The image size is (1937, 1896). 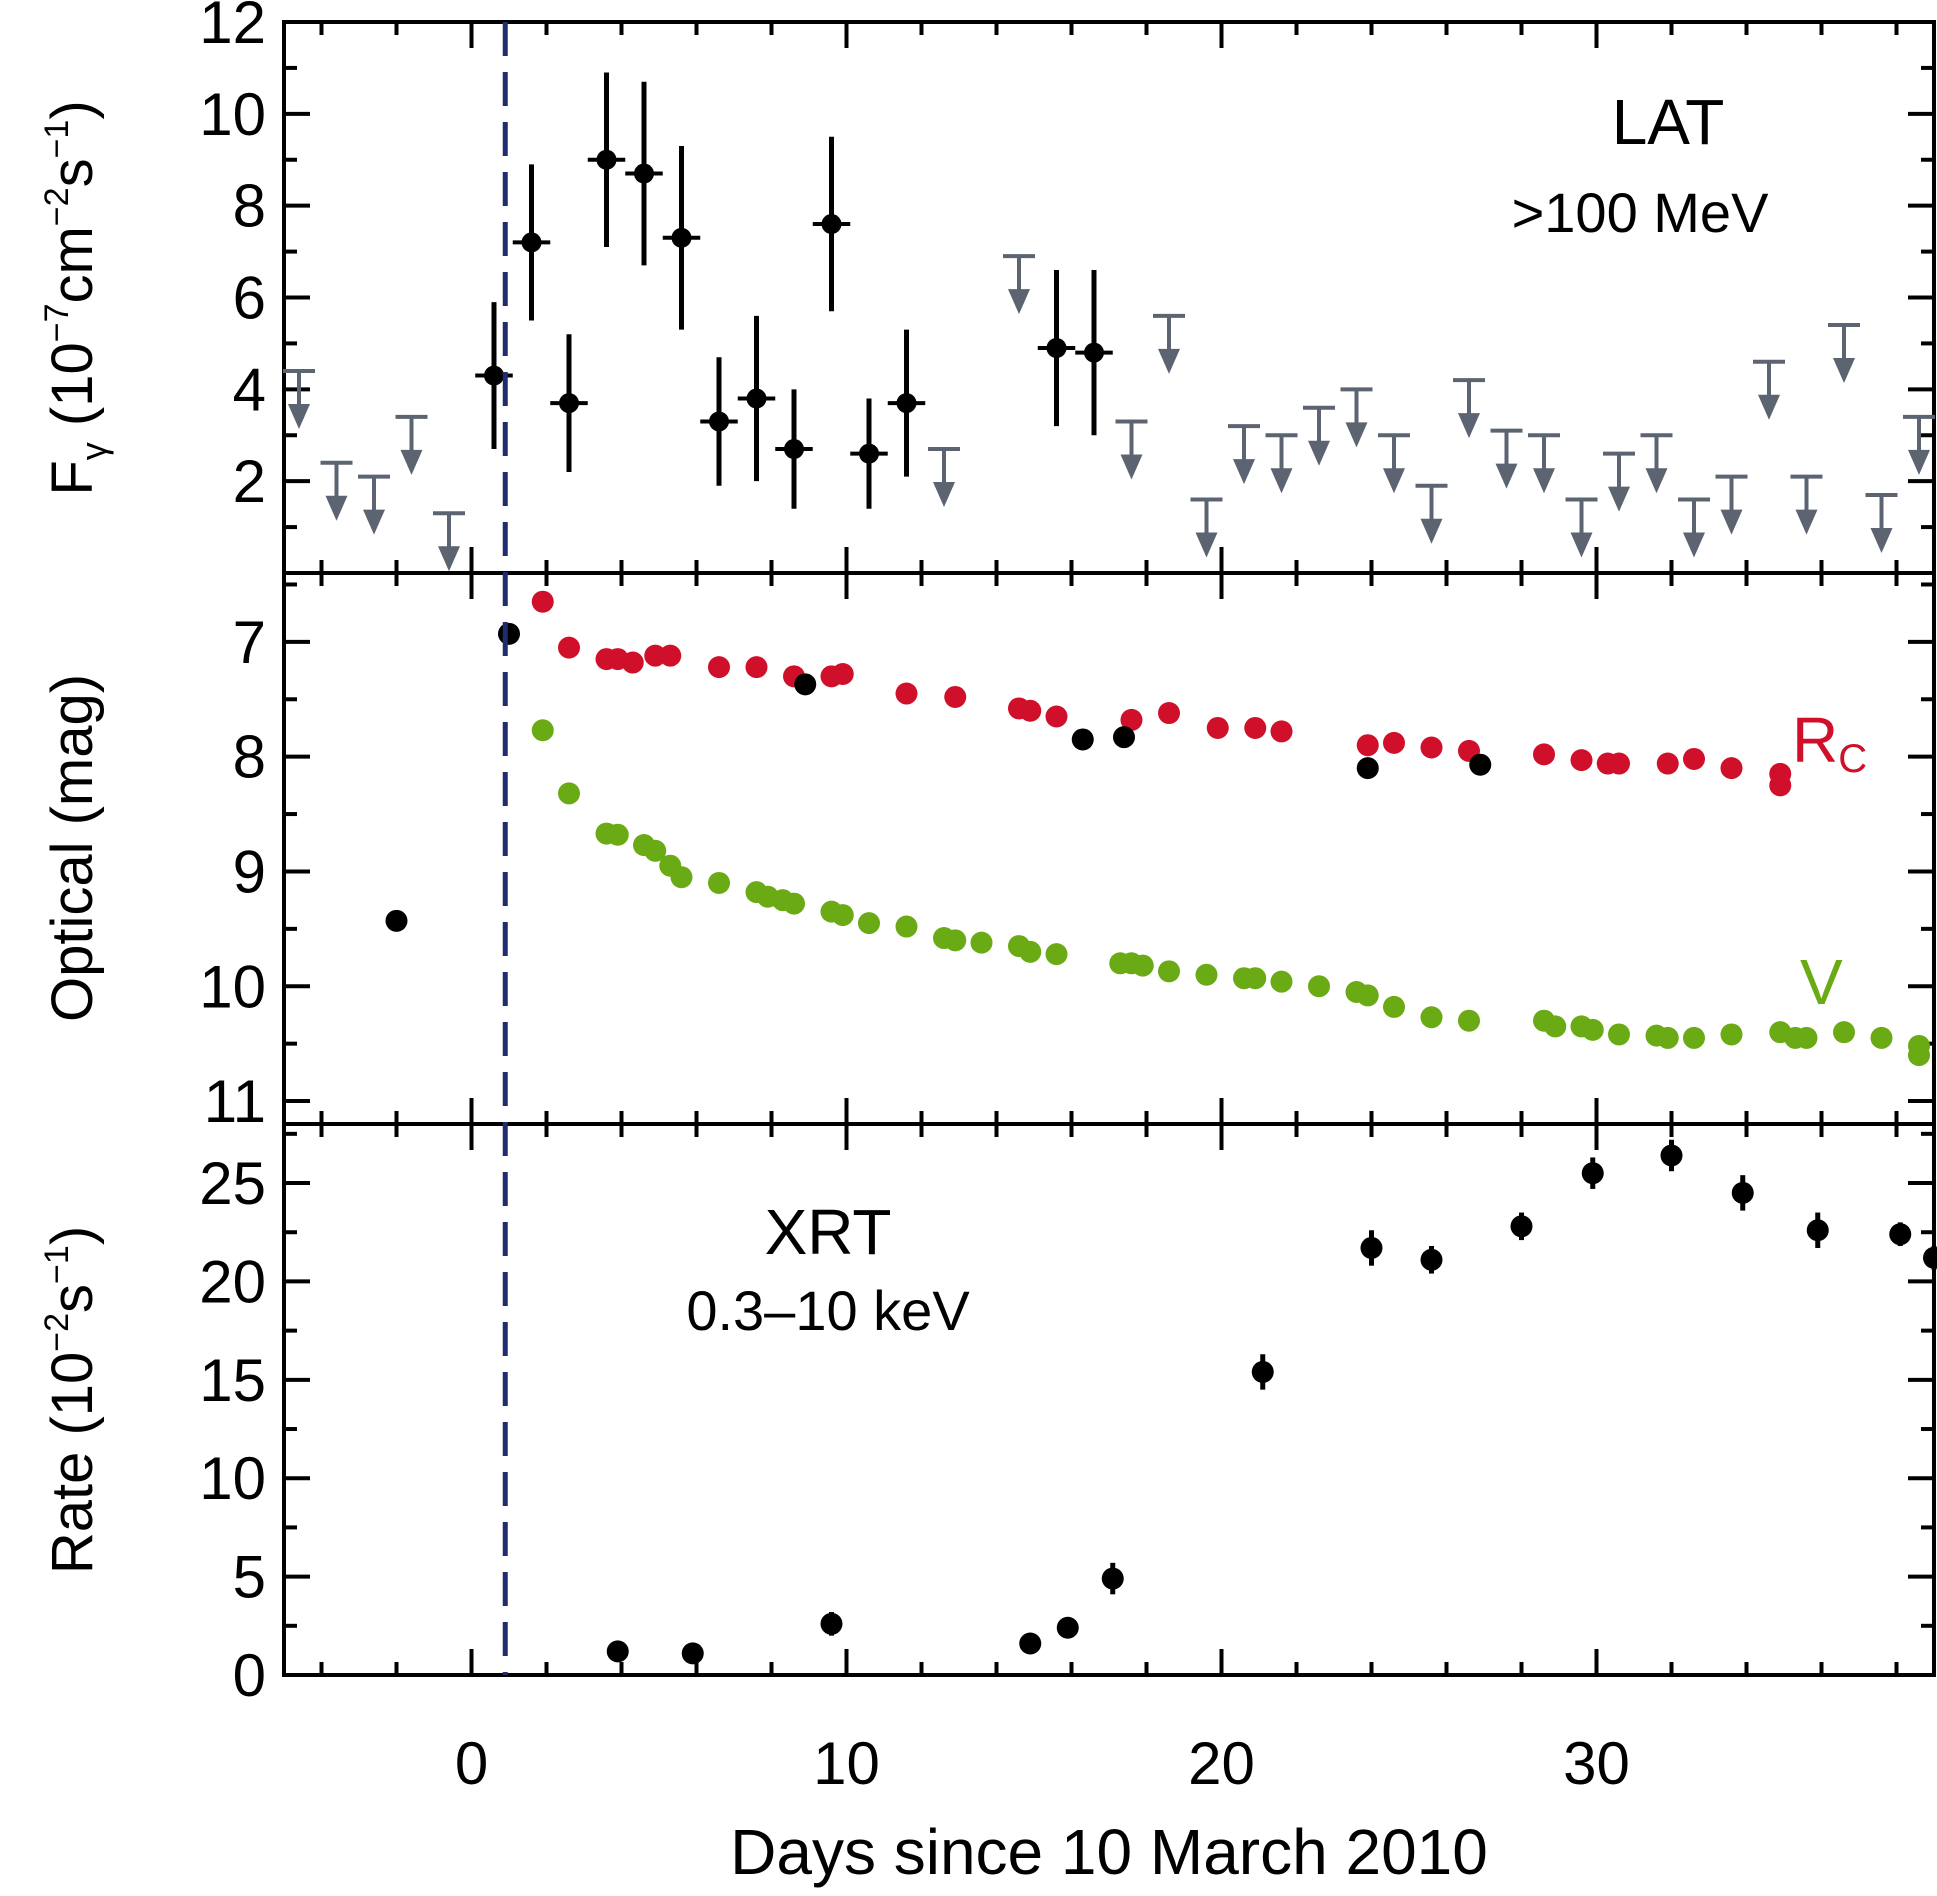 I want to click on legend-rc: RC, so click(x=1829, y=742).